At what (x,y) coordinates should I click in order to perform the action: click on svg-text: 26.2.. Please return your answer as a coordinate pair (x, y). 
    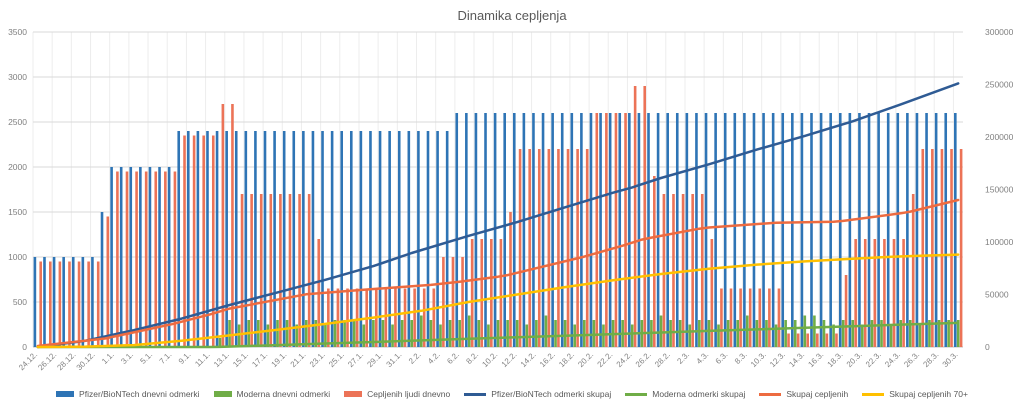
    Looking at the image, I should click on (643, 359).